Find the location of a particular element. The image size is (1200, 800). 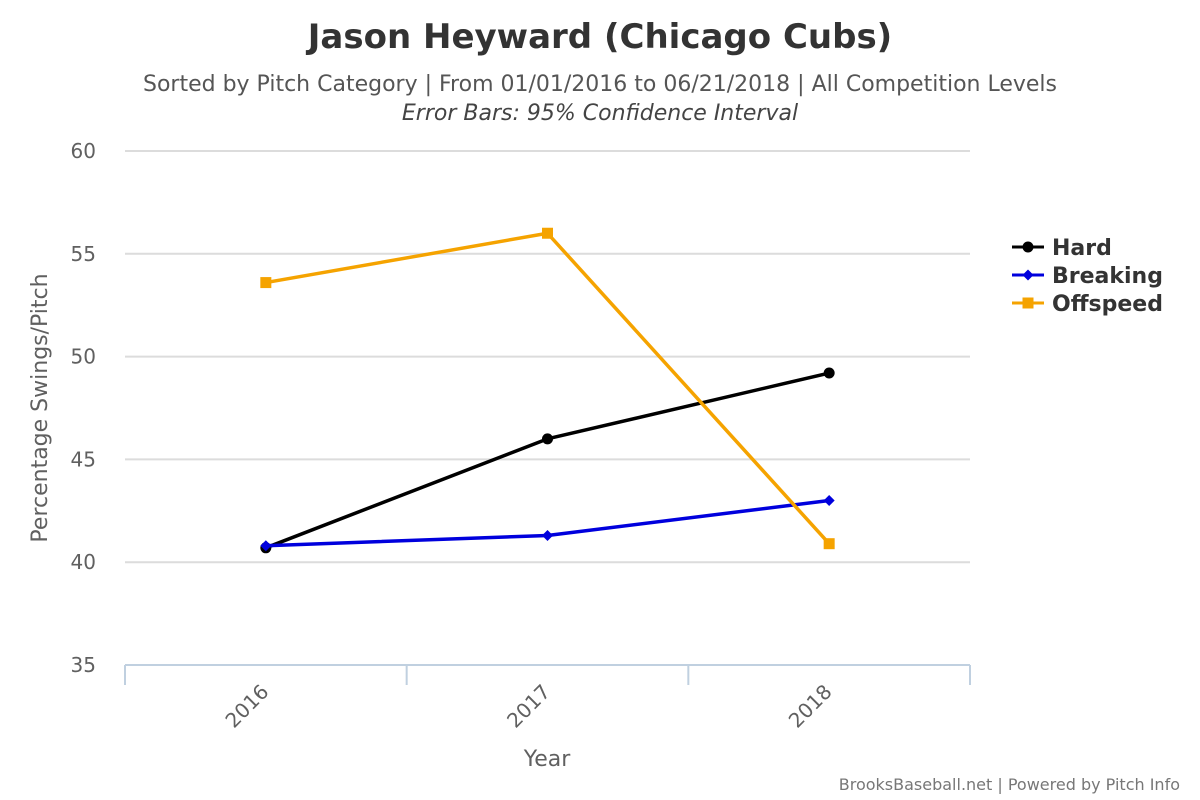

legend-label: Offspeed is located at coordinates (1107, 304).